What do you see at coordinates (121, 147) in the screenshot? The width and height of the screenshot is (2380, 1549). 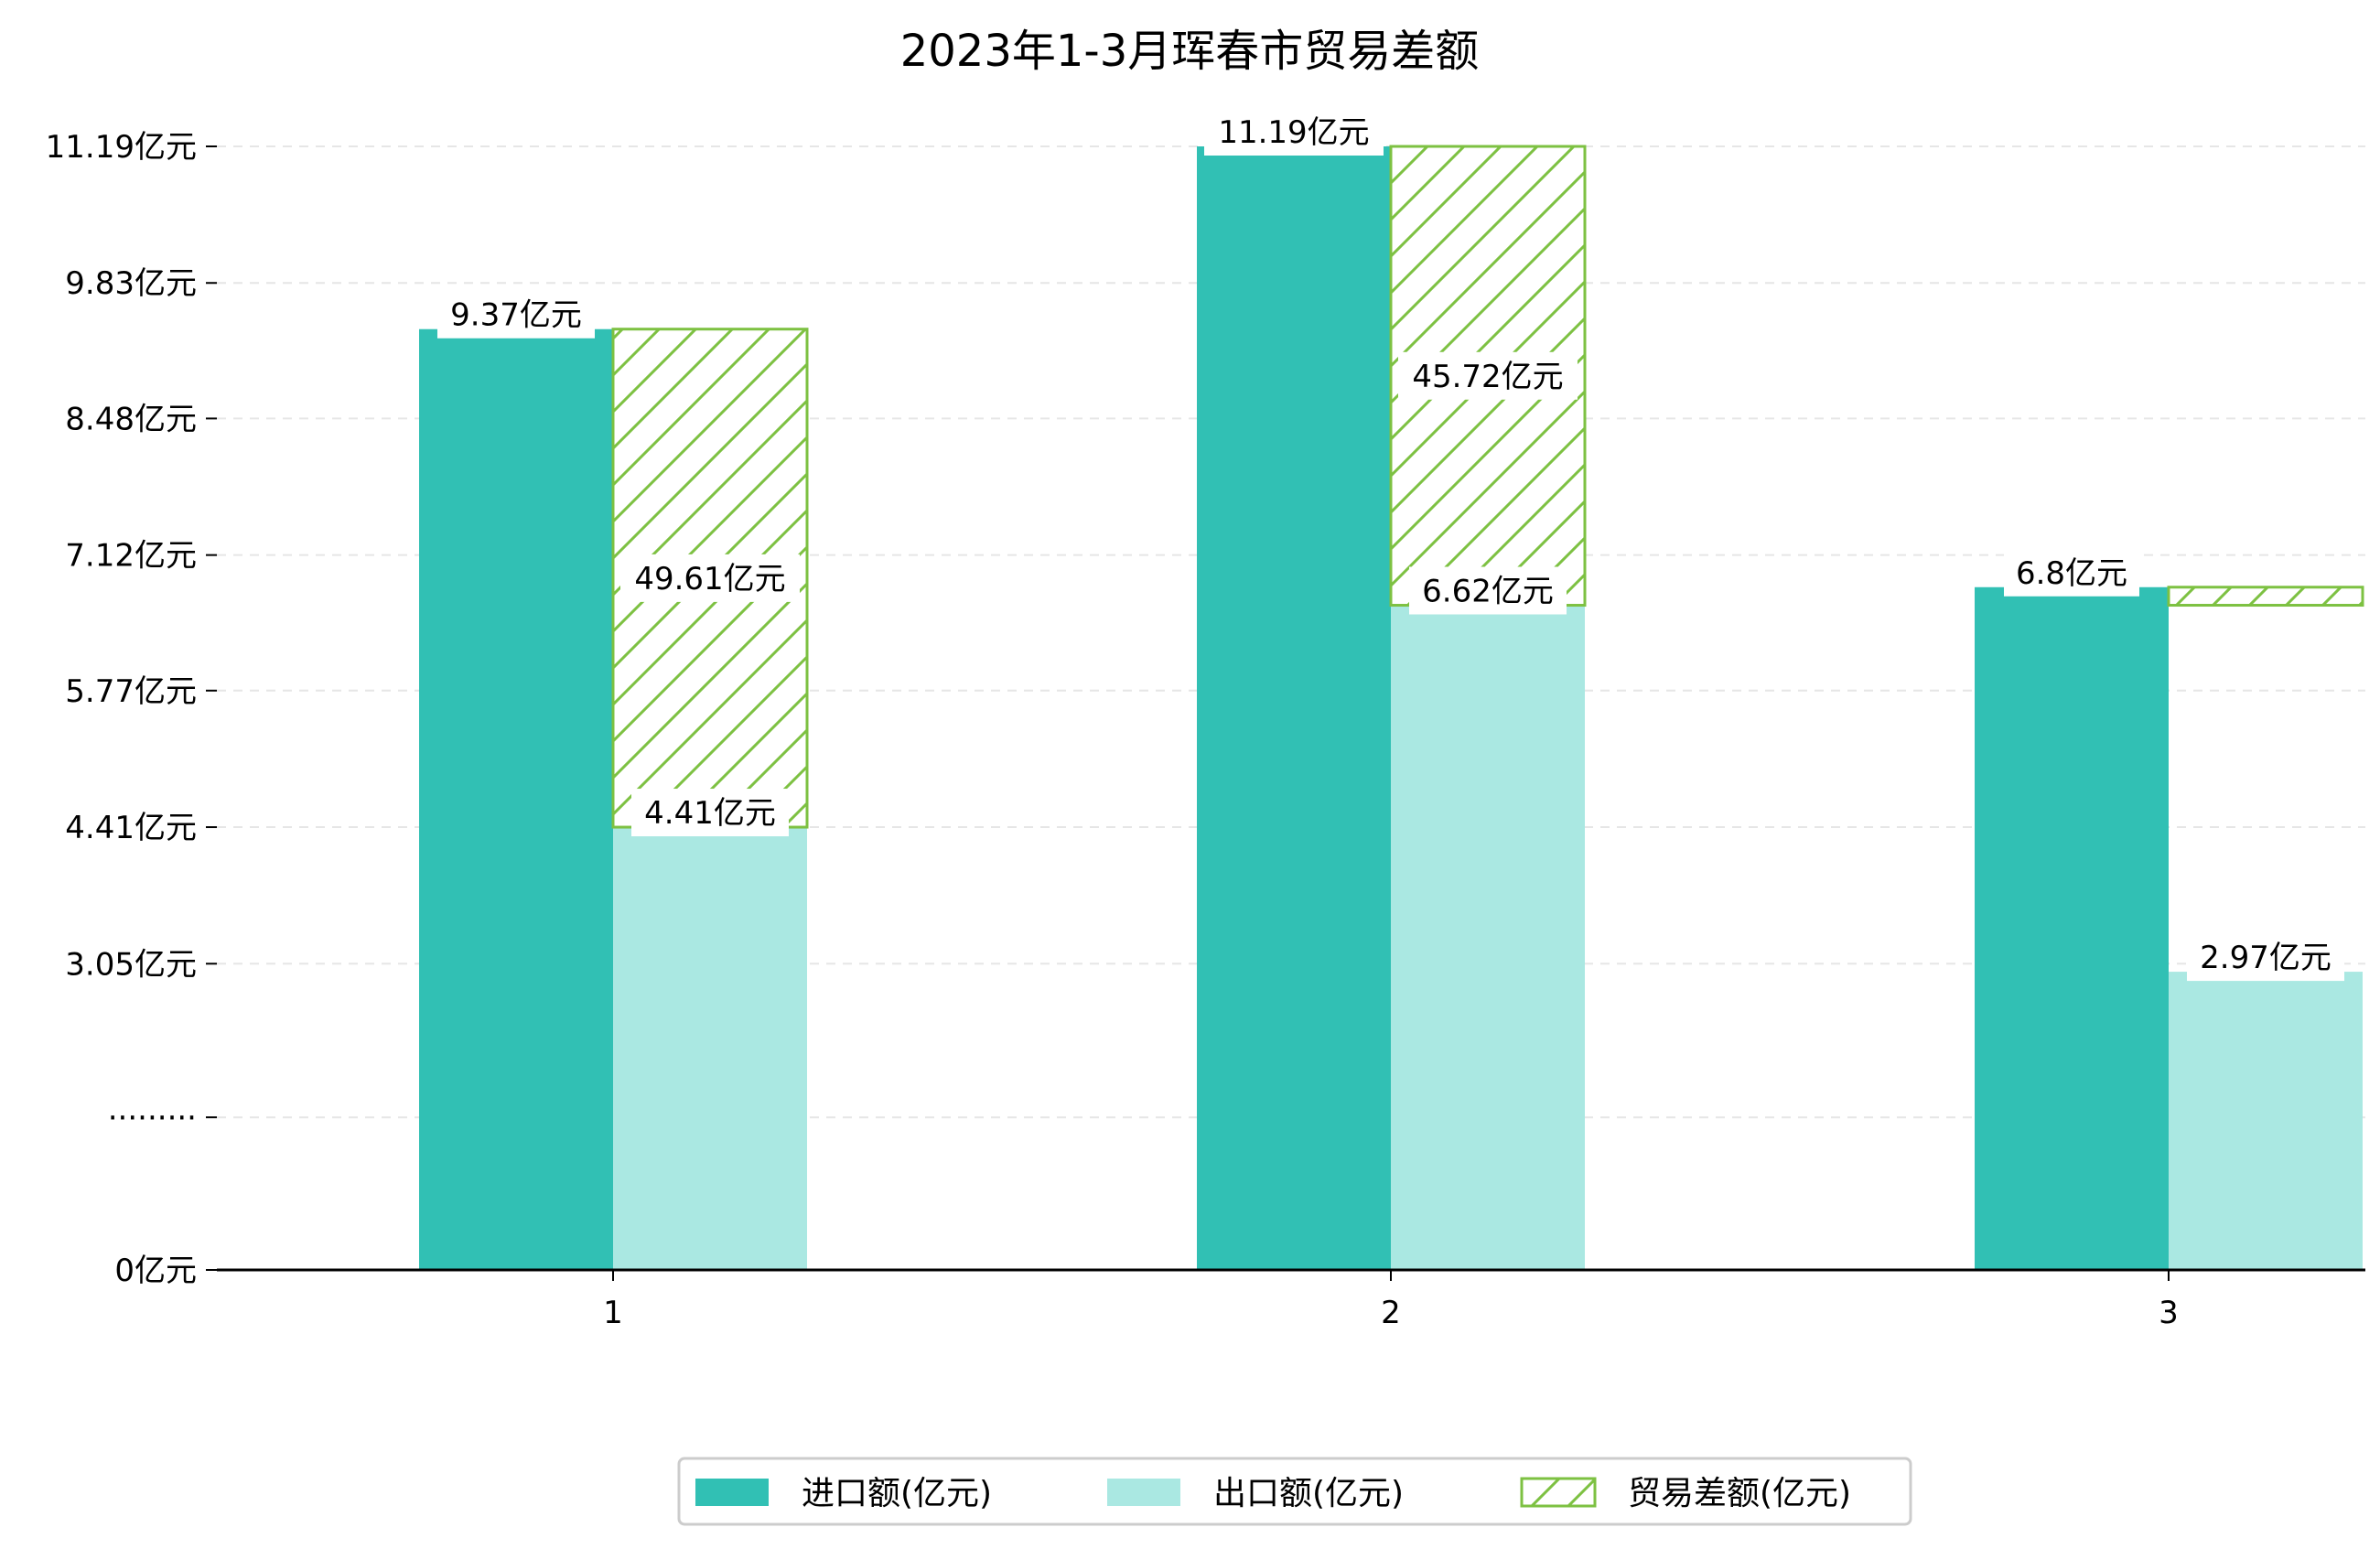 I see `y-tick-label: 11.19亿元` at bounding box center [121, 147].